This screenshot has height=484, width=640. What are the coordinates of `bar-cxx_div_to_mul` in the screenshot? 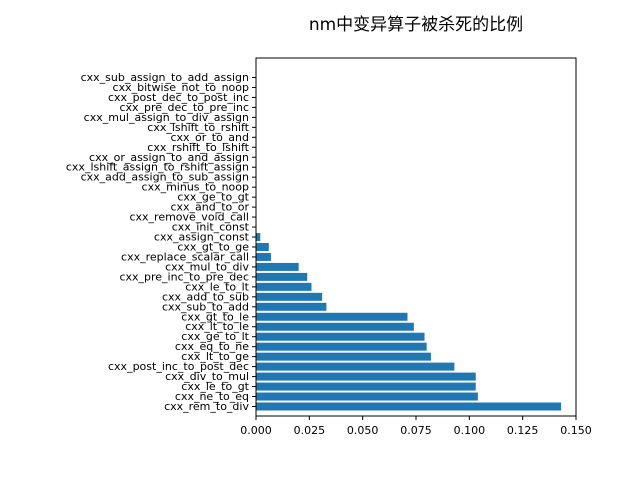 It's located at (366, 376).